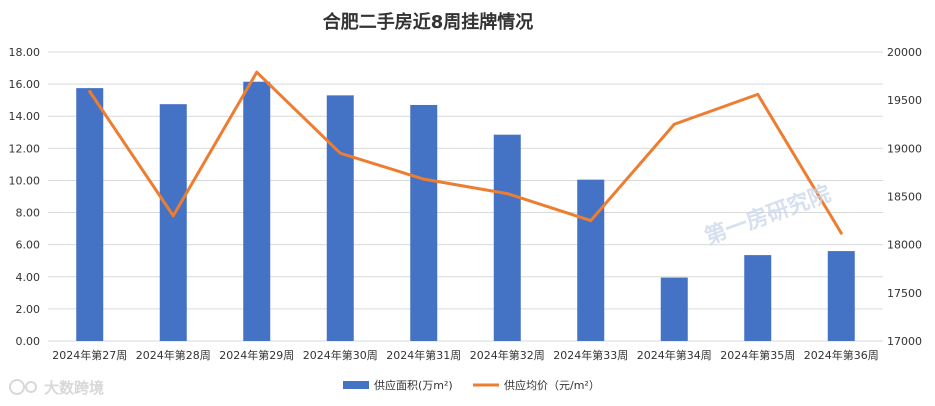  Describe the element at coordinates (507, 355) in the screenshot. I see `x-tick-label: 2024年第32周` at that location.